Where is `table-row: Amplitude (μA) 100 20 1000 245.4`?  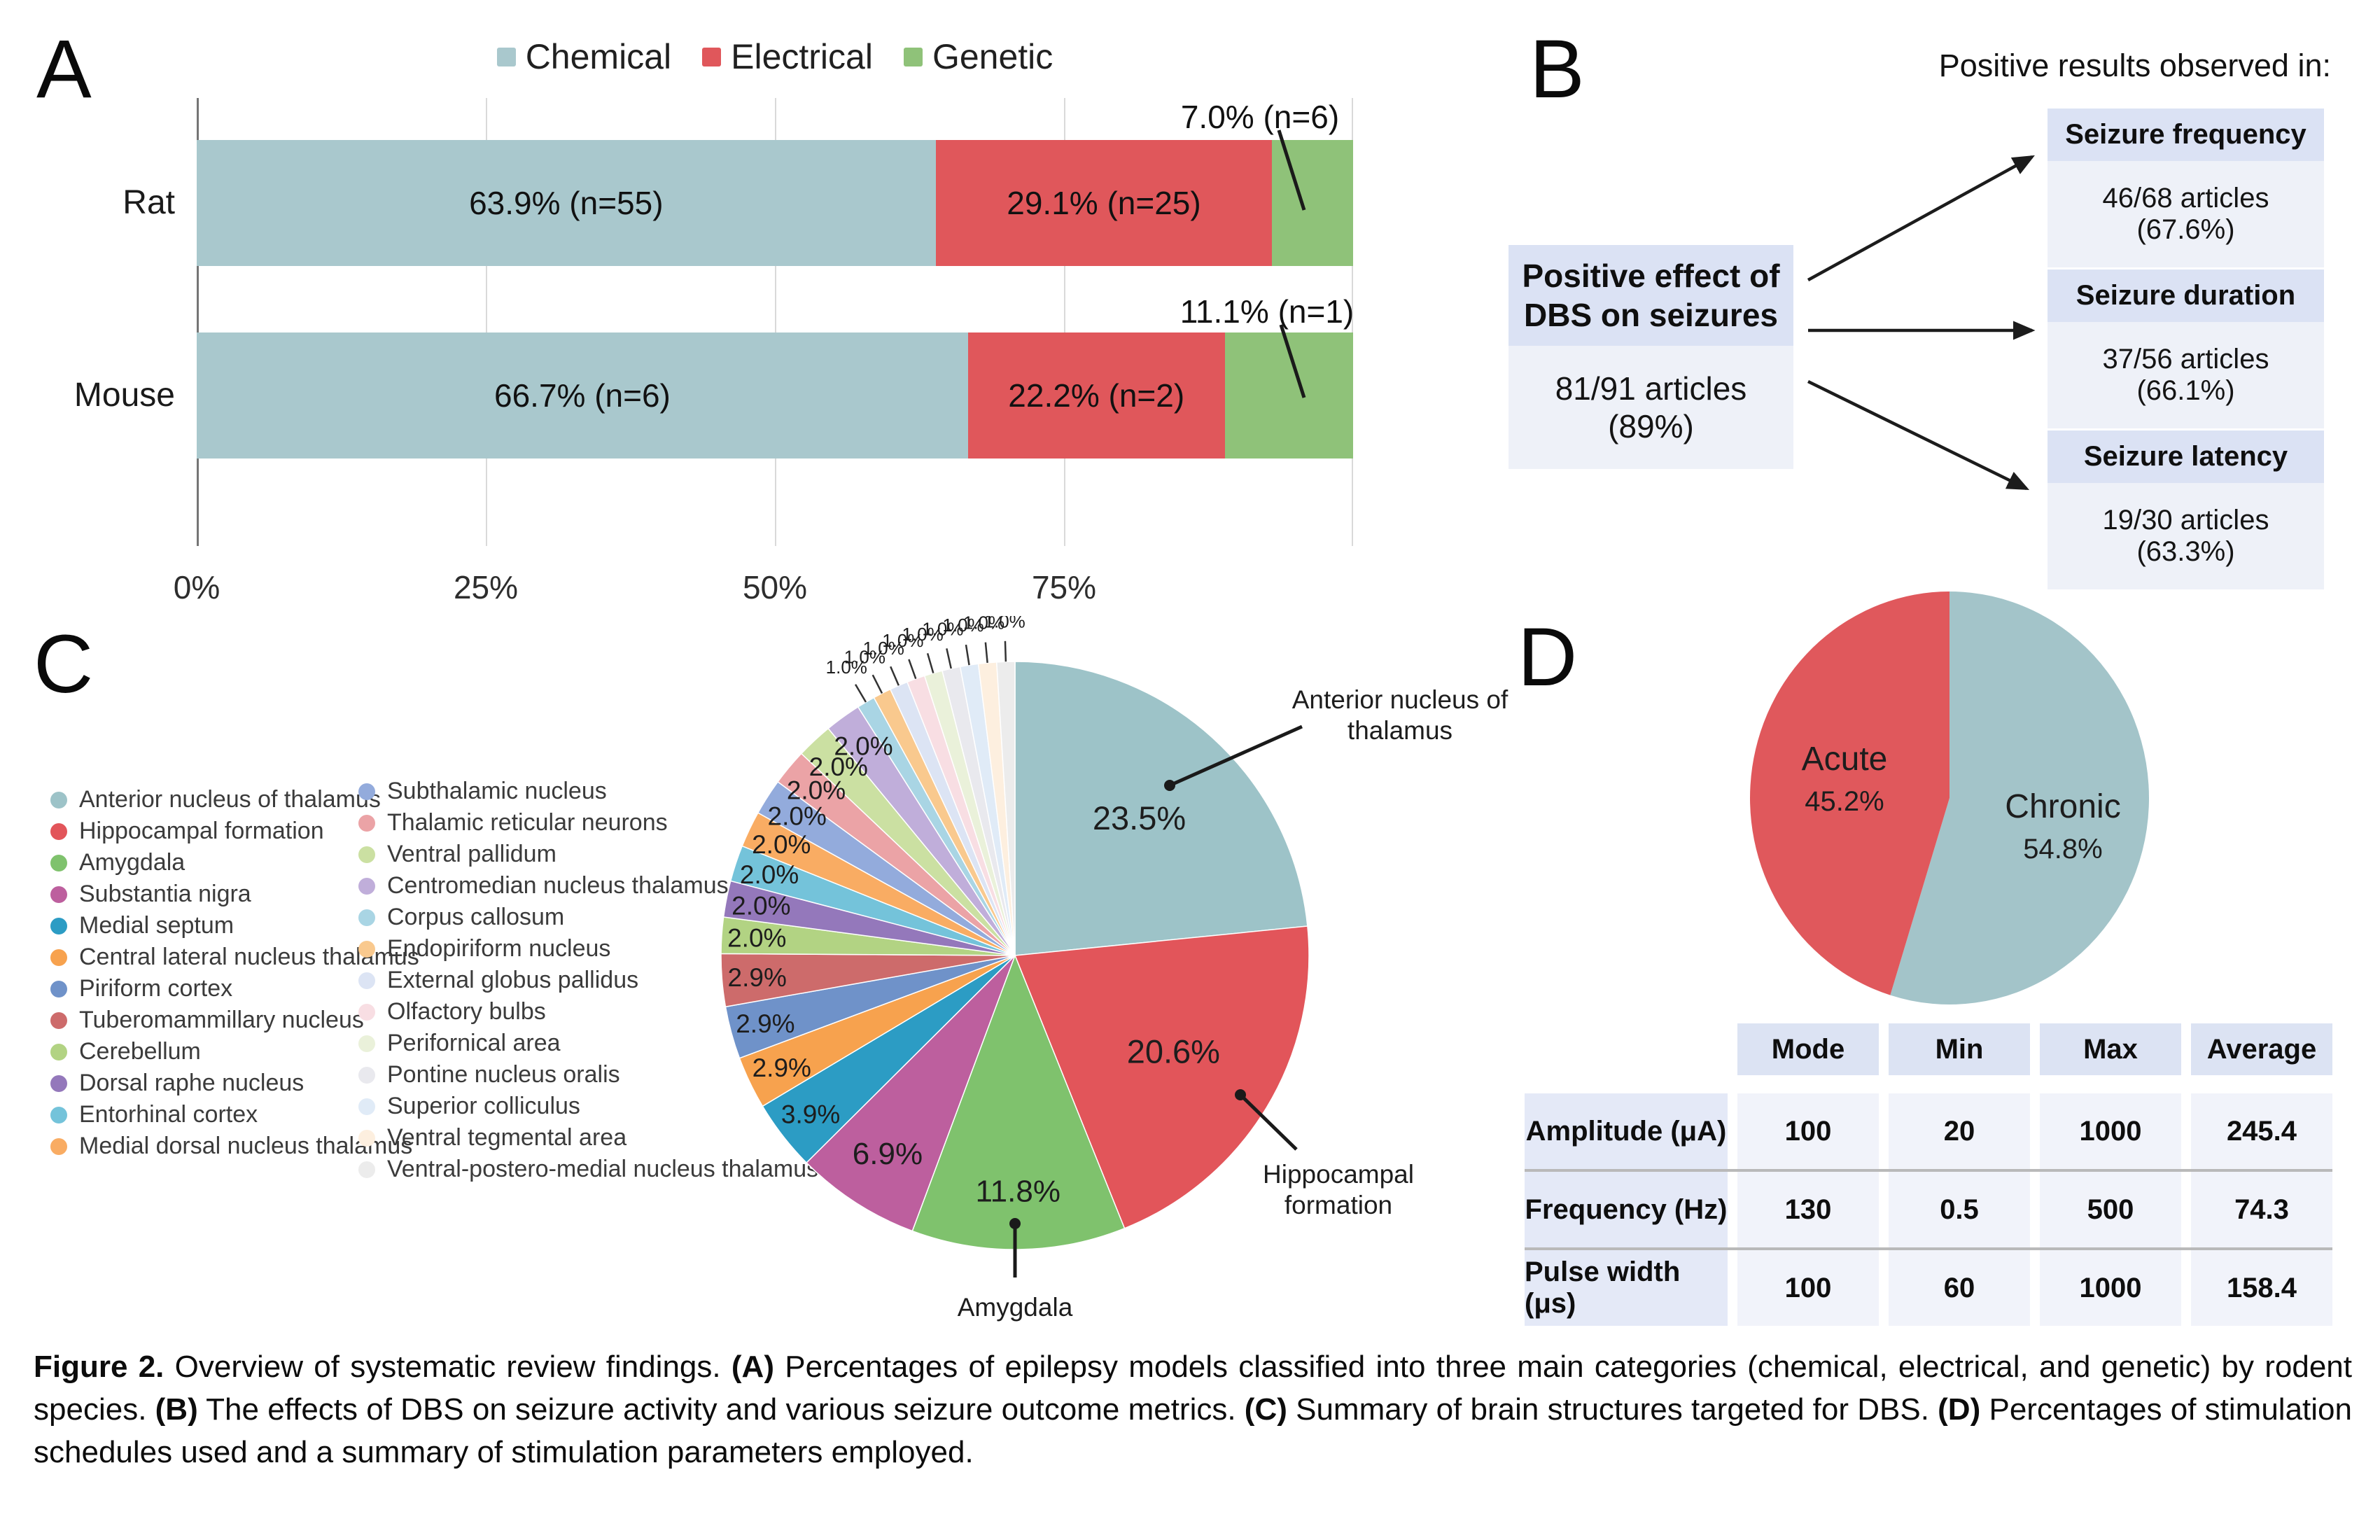
table-row: Amplitude (μA) 100 20 1000 245.4 is located at coordinates (1928, 1131).